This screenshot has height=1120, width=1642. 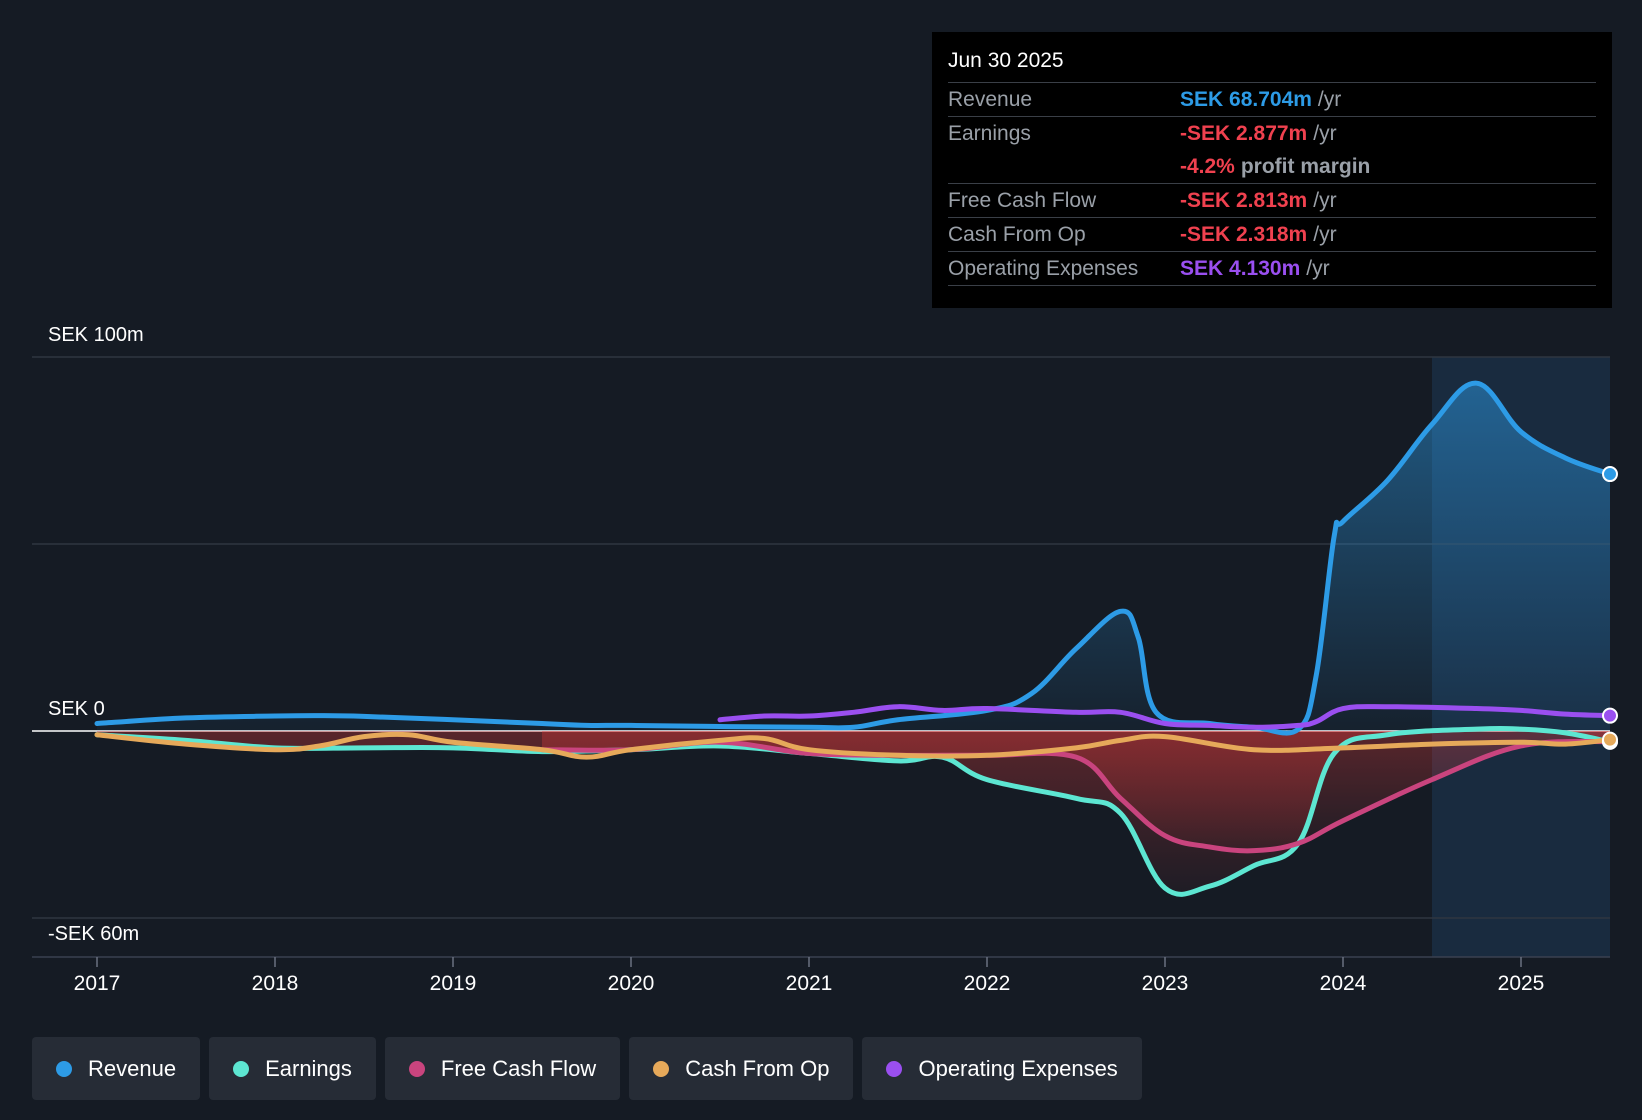 I want to click on x-tick-label: 2020, so click(x=631, y=983).